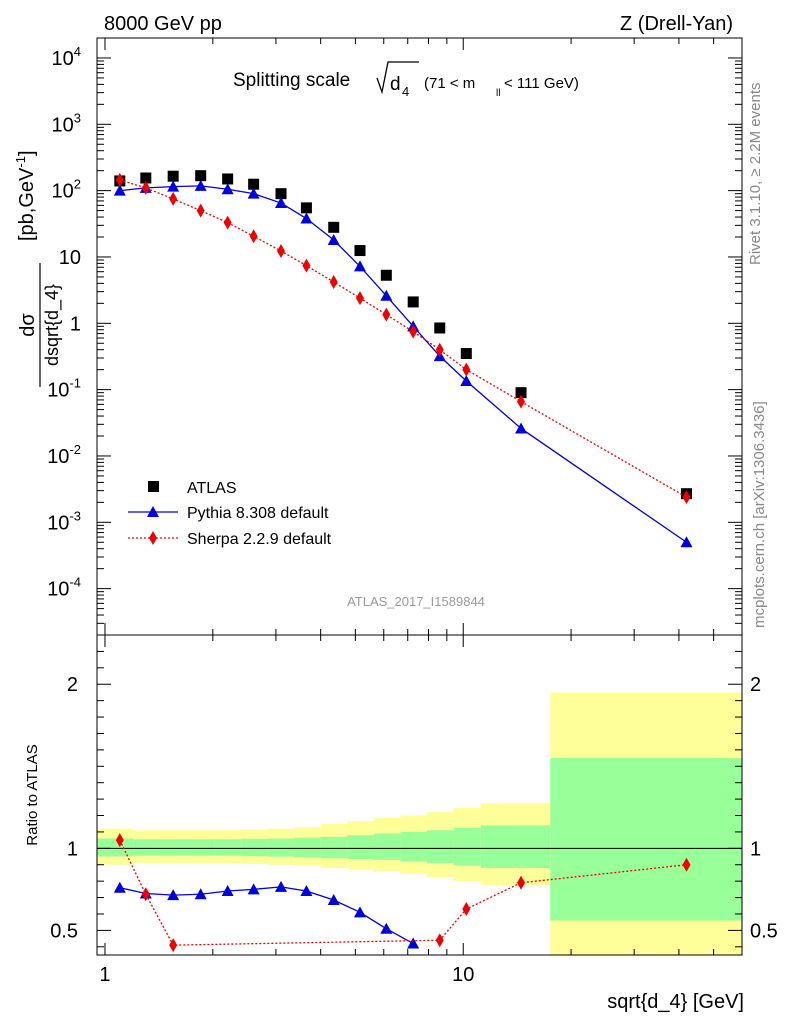 The image size is (786, 1024). What do you see at coordinates (258, 513) in the screenshot?
I see `legend-label-pythia: Pythia 8.308 default` at bounding box center [258, 513].